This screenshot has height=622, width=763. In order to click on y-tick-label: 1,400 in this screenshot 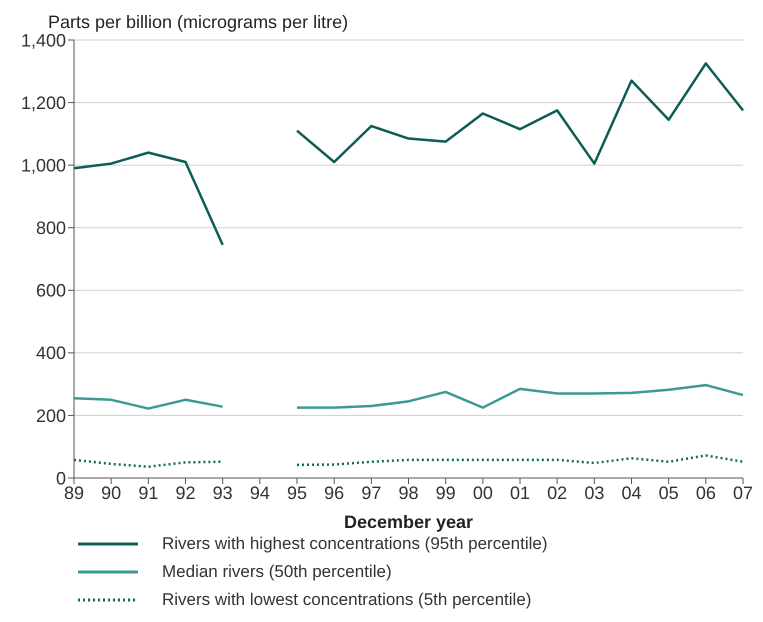, I will do `click(43, 40)`.